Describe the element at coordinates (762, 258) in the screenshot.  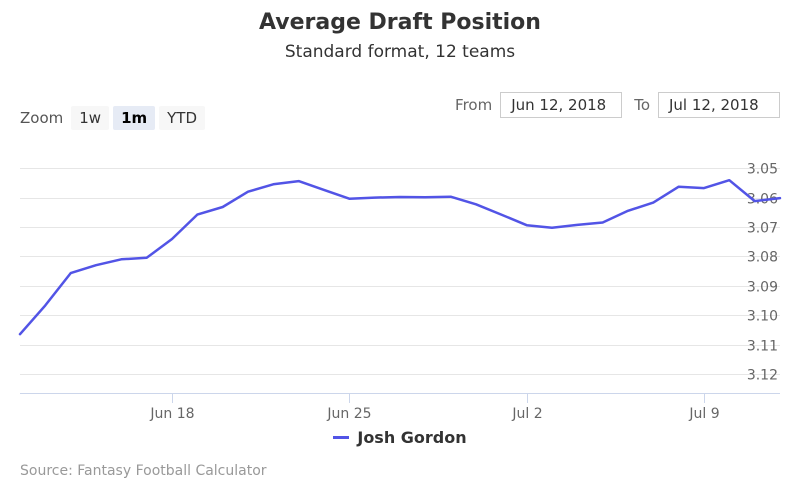
I see `y-tick-label: 3.08` at that location.